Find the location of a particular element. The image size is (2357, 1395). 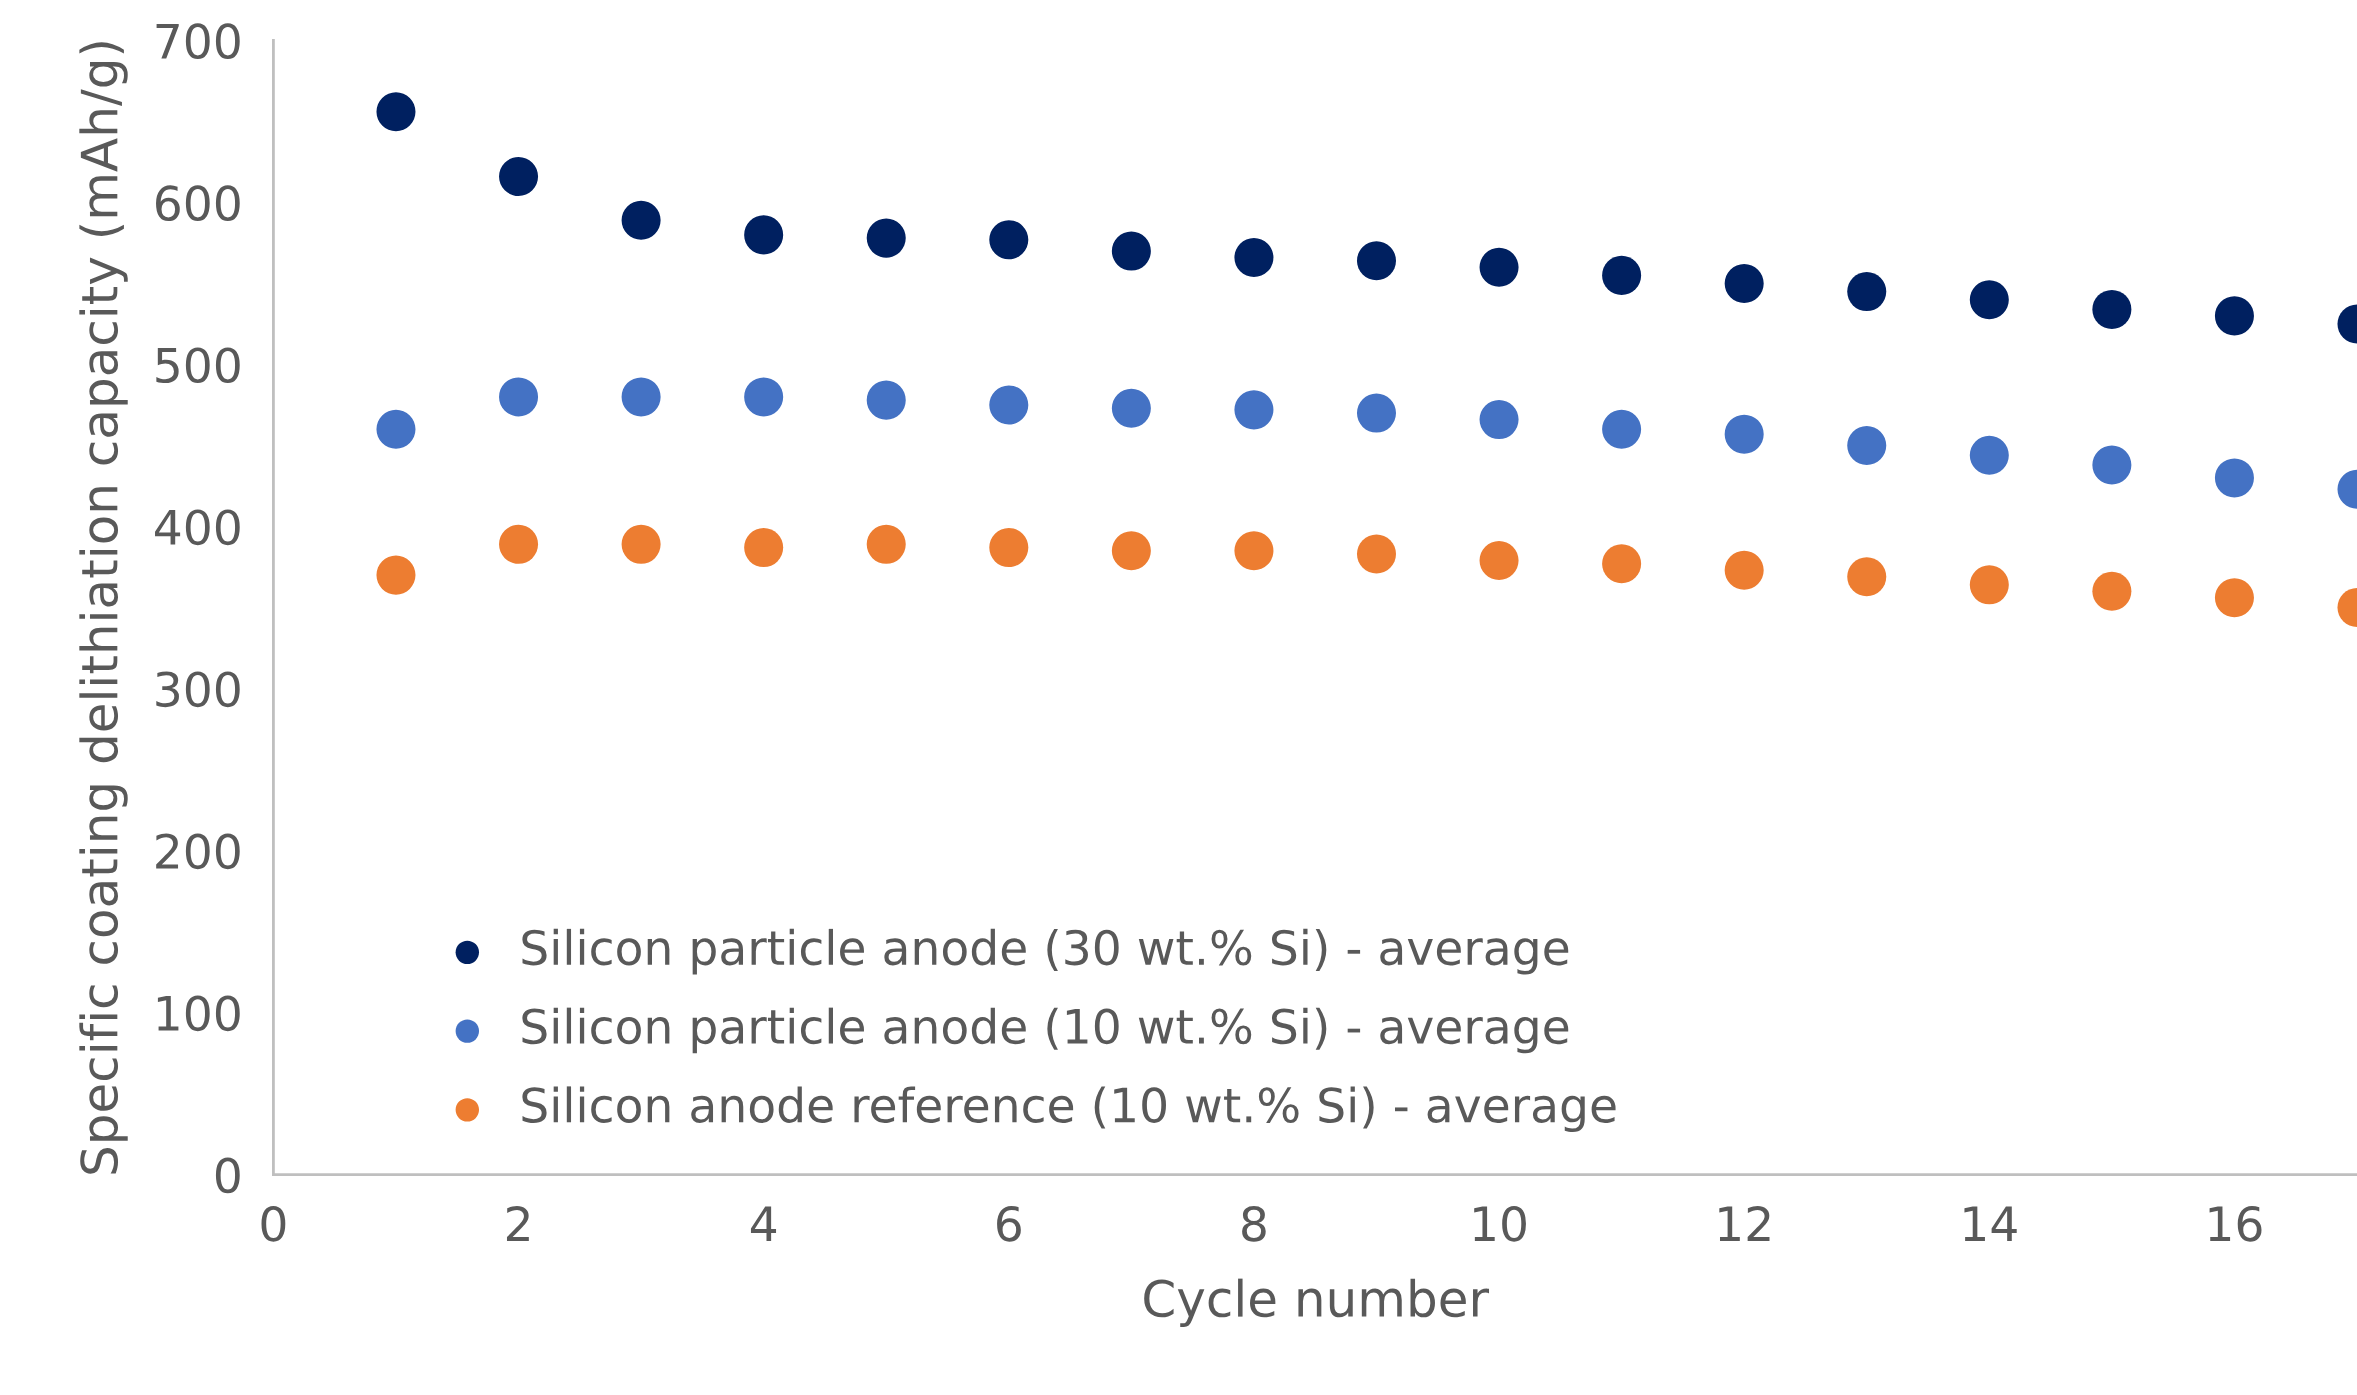

y-tick-label: 500 is located at coordinates (198, 365).